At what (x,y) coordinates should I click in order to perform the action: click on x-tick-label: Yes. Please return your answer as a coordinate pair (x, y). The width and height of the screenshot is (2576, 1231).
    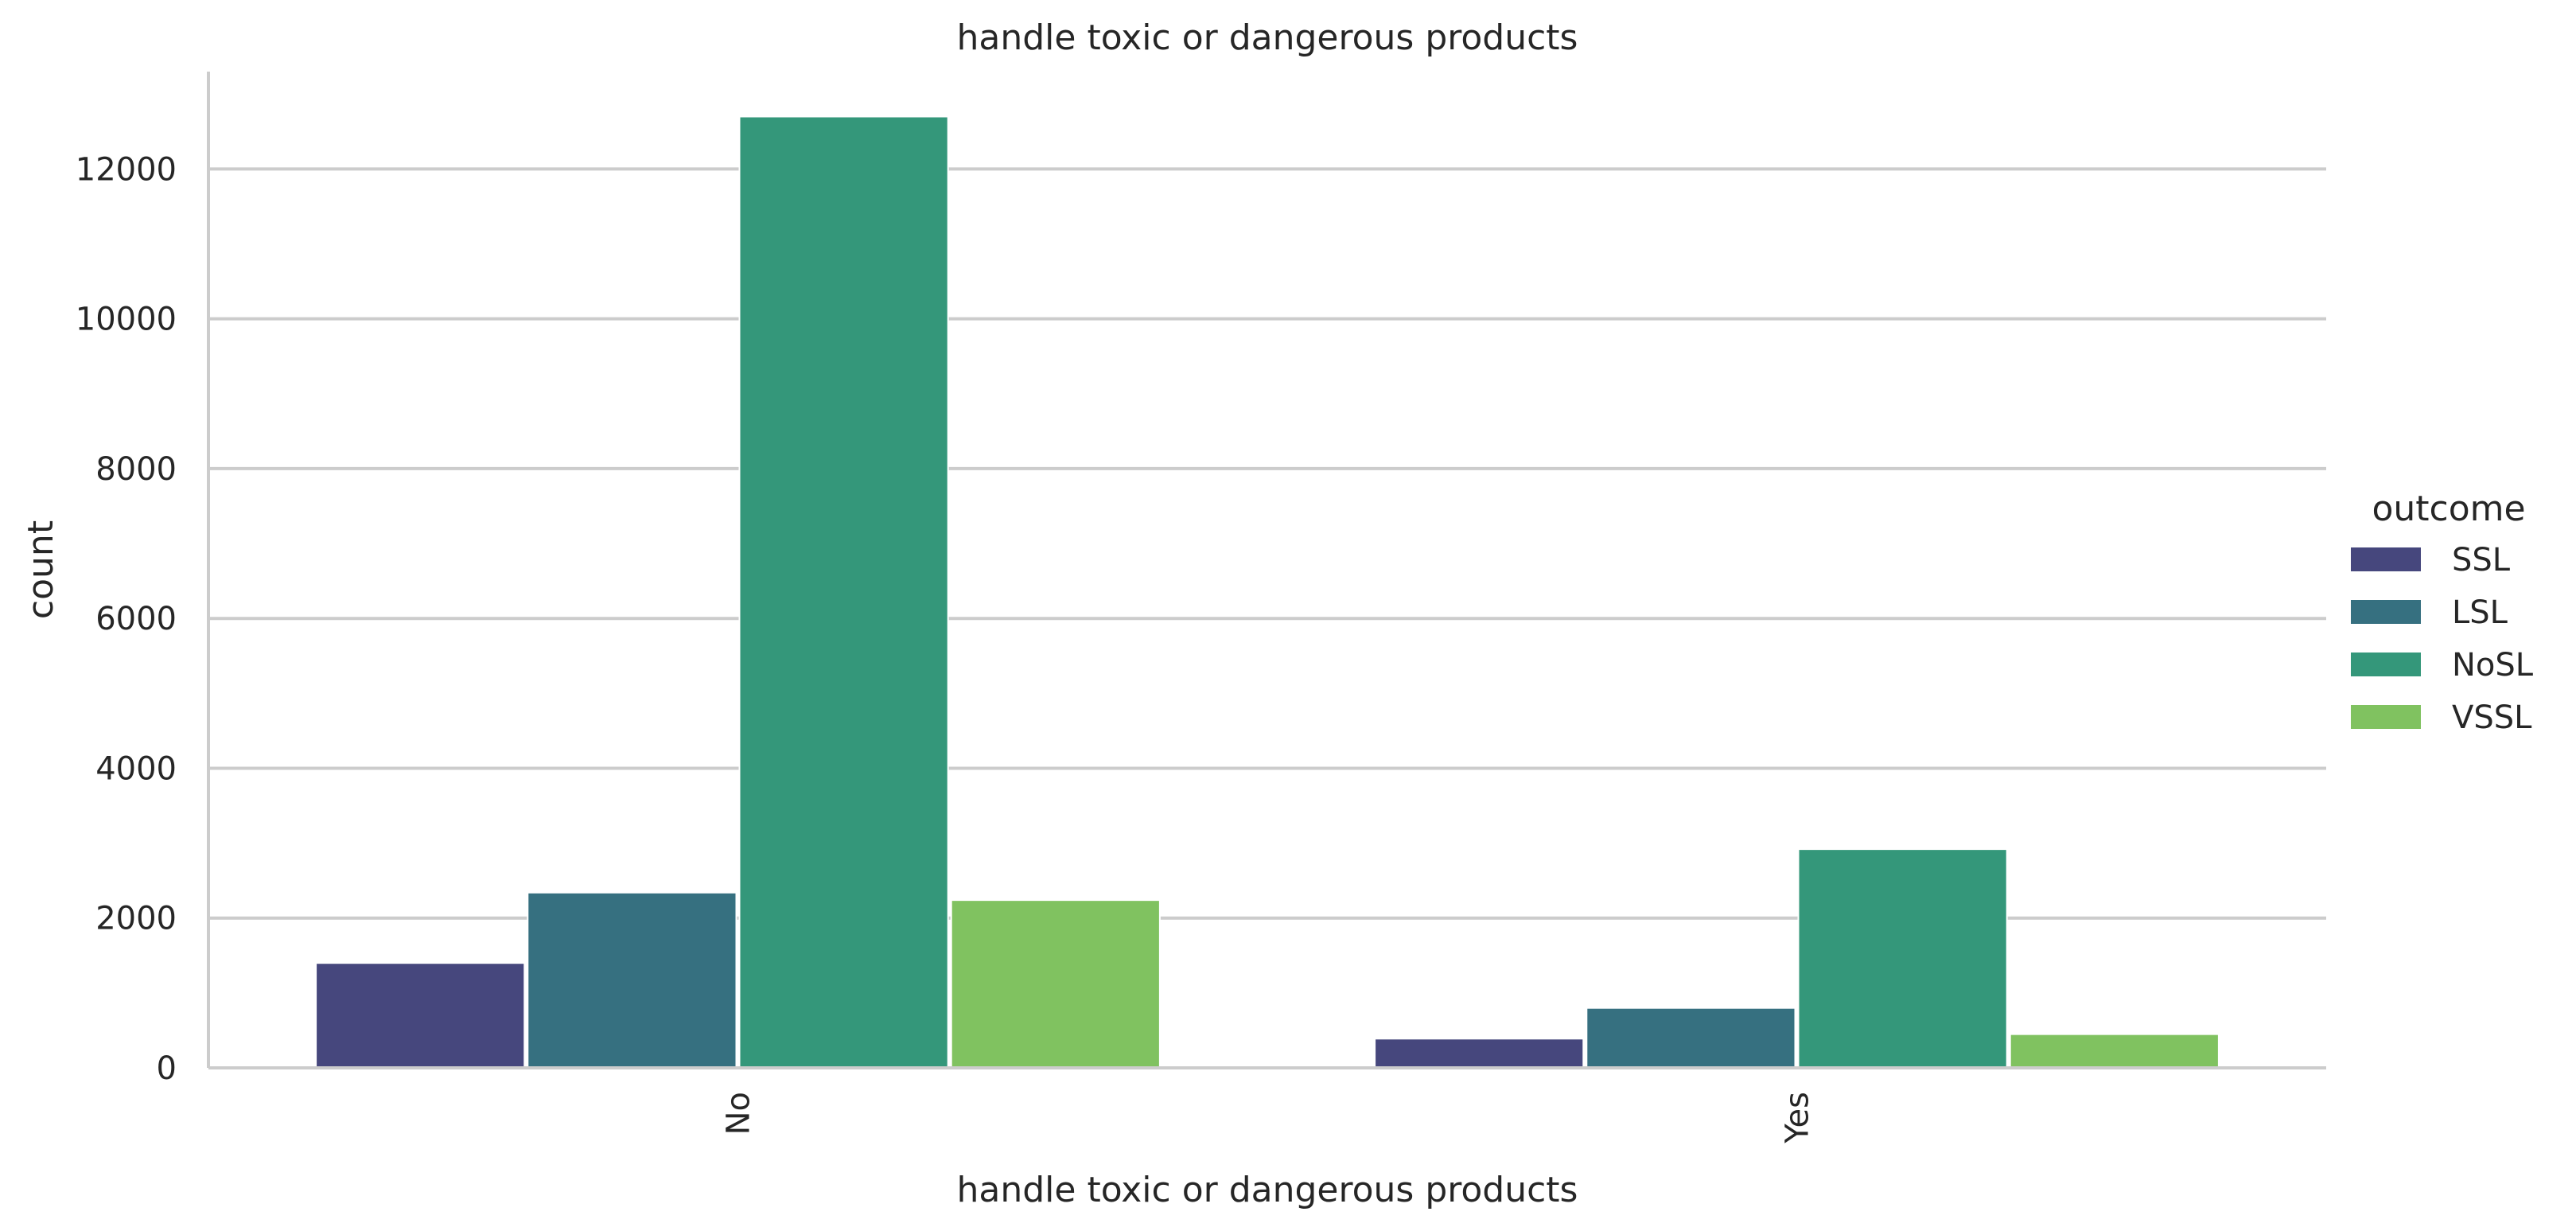
    Looking at the image, I should click on (1798, 1118).